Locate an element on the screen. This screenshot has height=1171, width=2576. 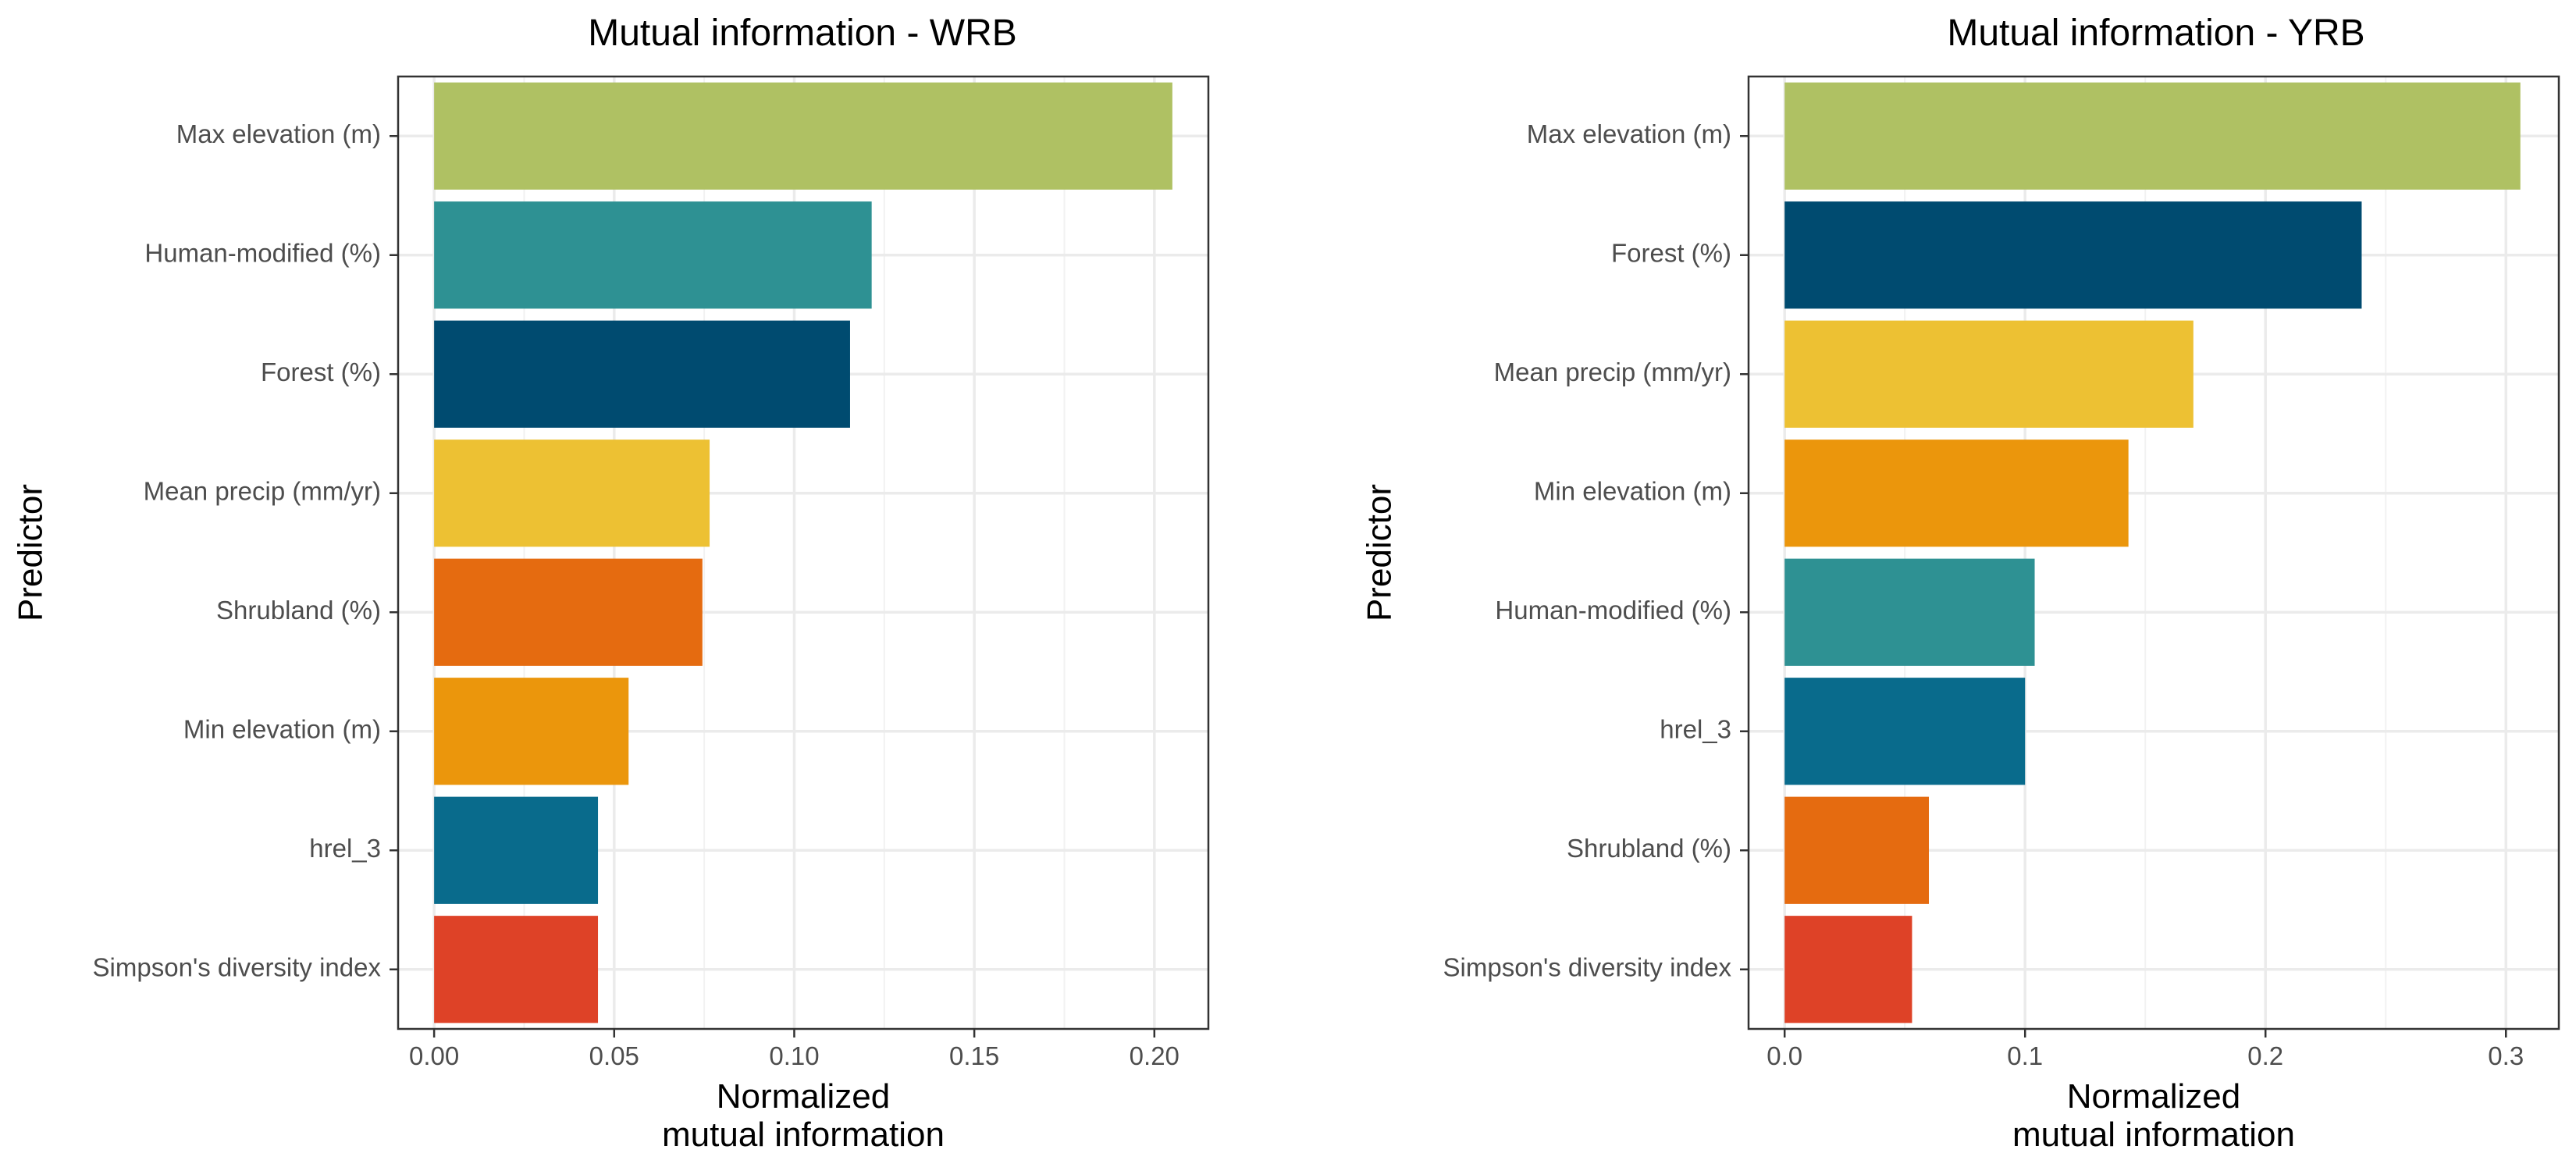
x-tick-label: 0.0 is located at coordinates (1784, 1055).